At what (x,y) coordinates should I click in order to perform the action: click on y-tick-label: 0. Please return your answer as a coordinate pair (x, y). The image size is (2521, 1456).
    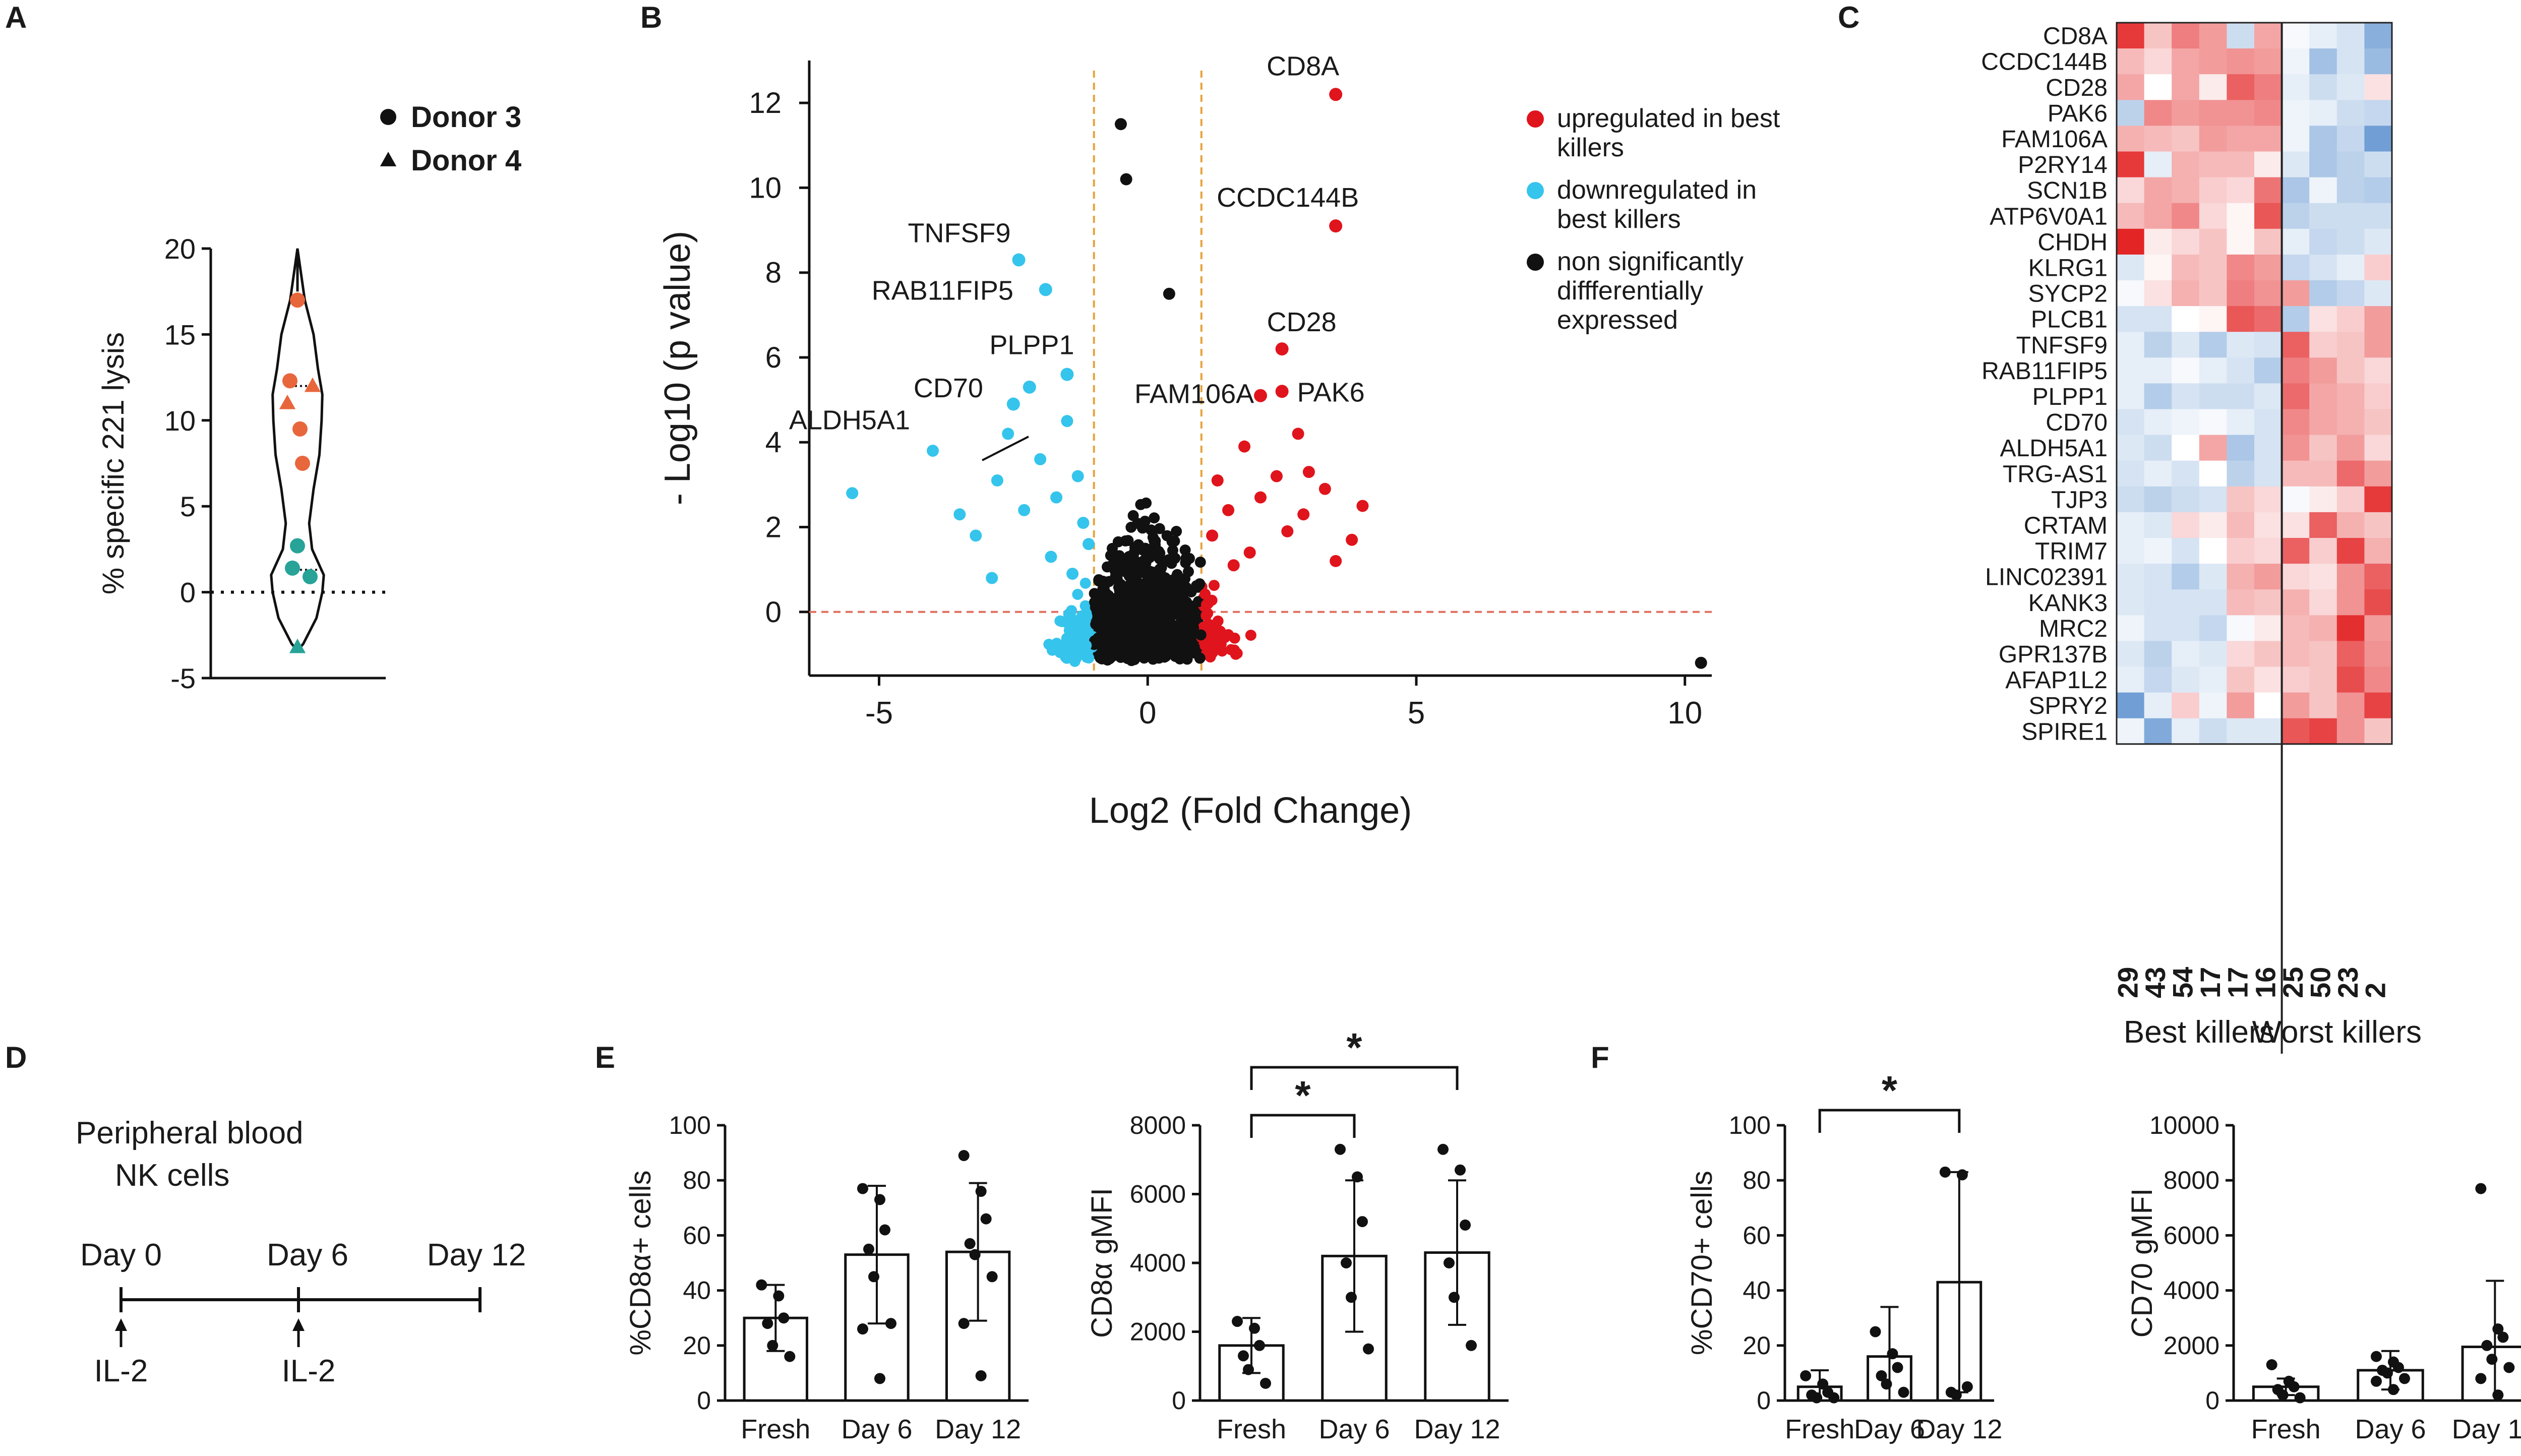
    Looking at the image, I should click on (704, 1400).